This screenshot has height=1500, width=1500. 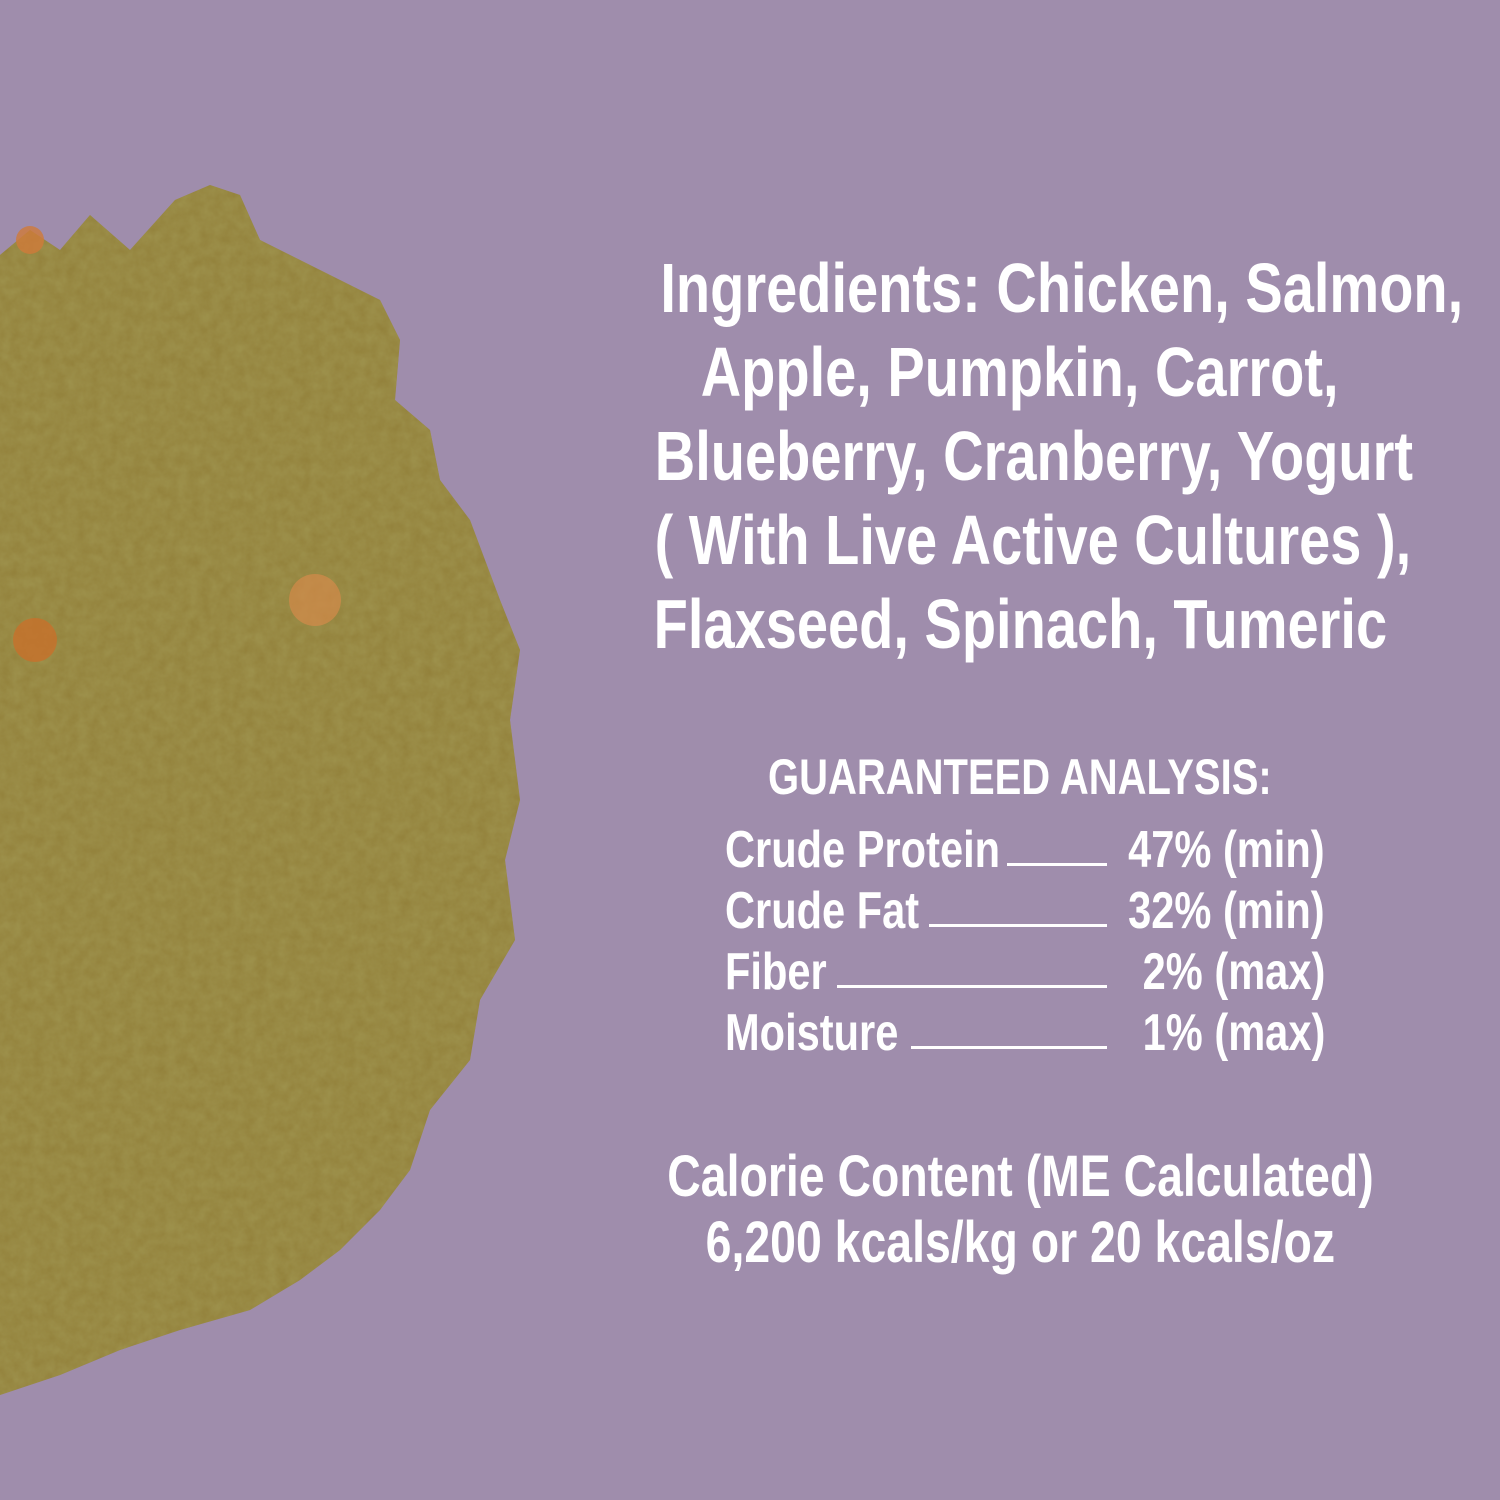 I want to click on ingredients-line: Ingredients: Chicken, Salmon,, so click(x=1062, y=288).